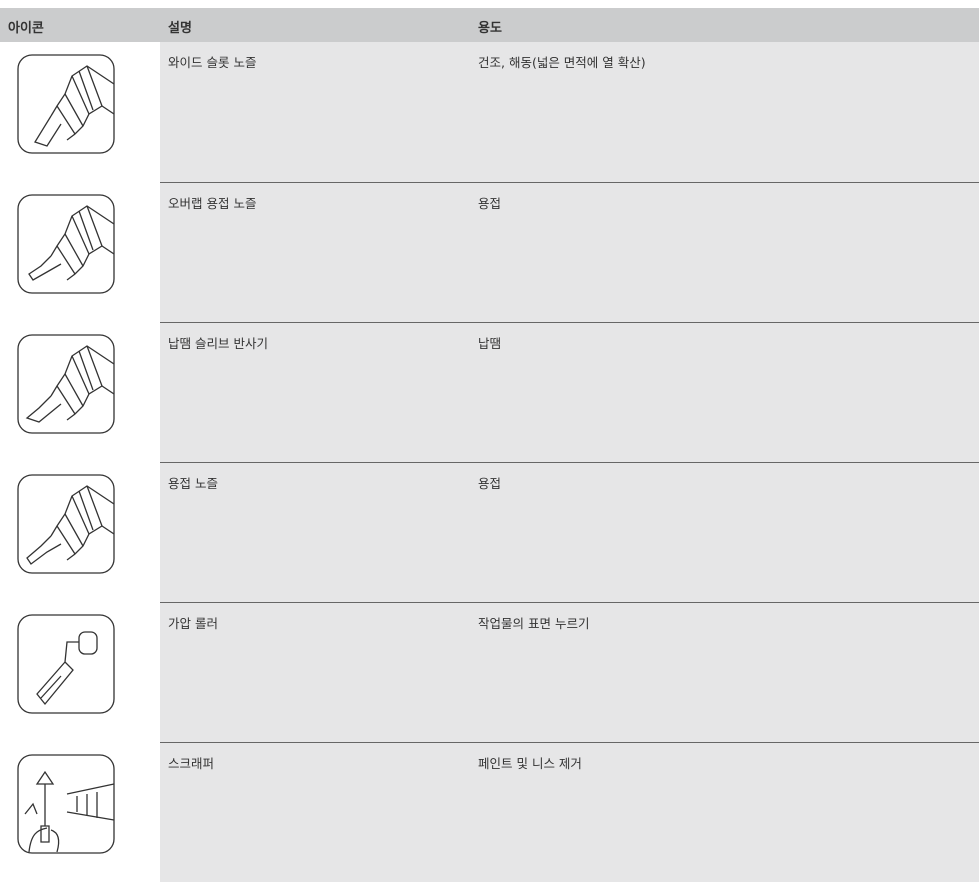  I want to click on usage: 페인트 및 니스 제거, so click(530, 763).